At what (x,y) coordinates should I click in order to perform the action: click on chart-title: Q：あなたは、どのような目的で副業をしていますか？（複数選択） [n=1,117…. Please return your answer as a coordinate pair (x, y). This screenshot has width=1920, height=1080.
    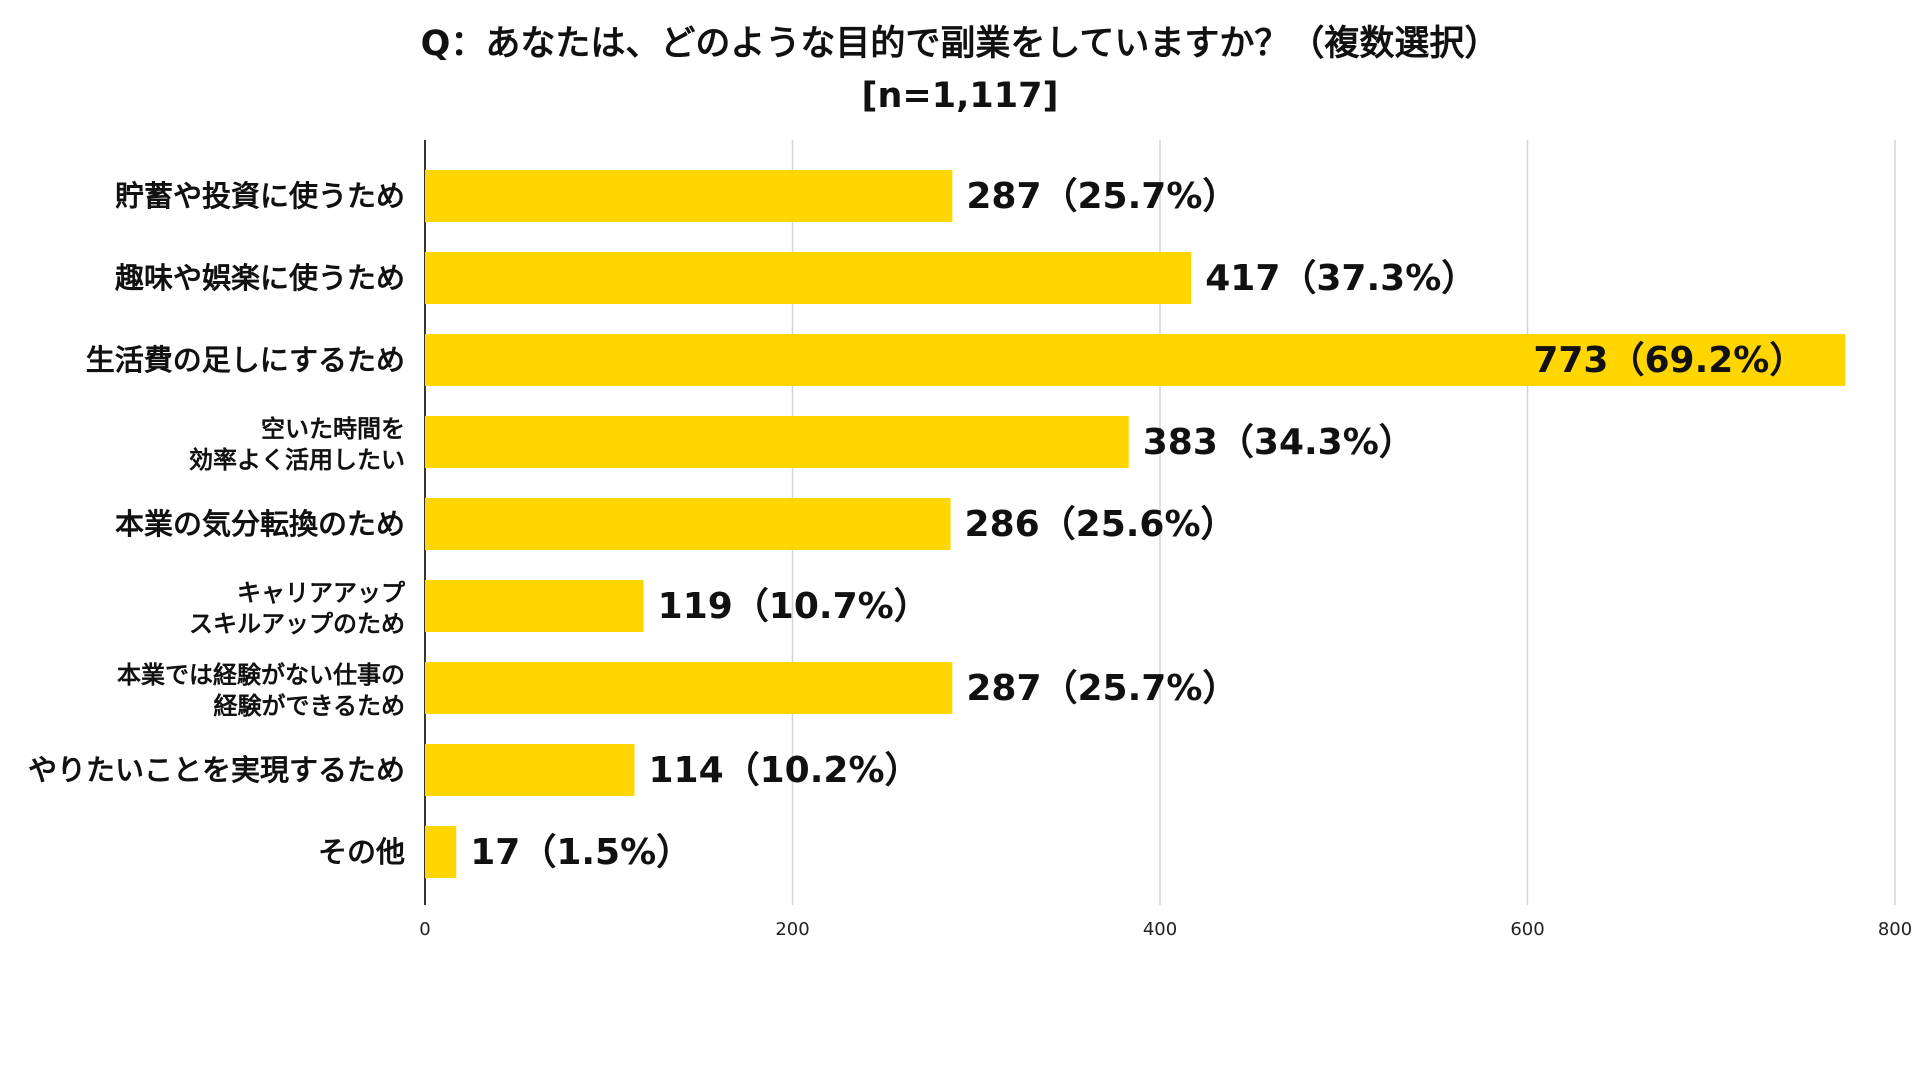
    Looking at the image, I should click on (960, 70).